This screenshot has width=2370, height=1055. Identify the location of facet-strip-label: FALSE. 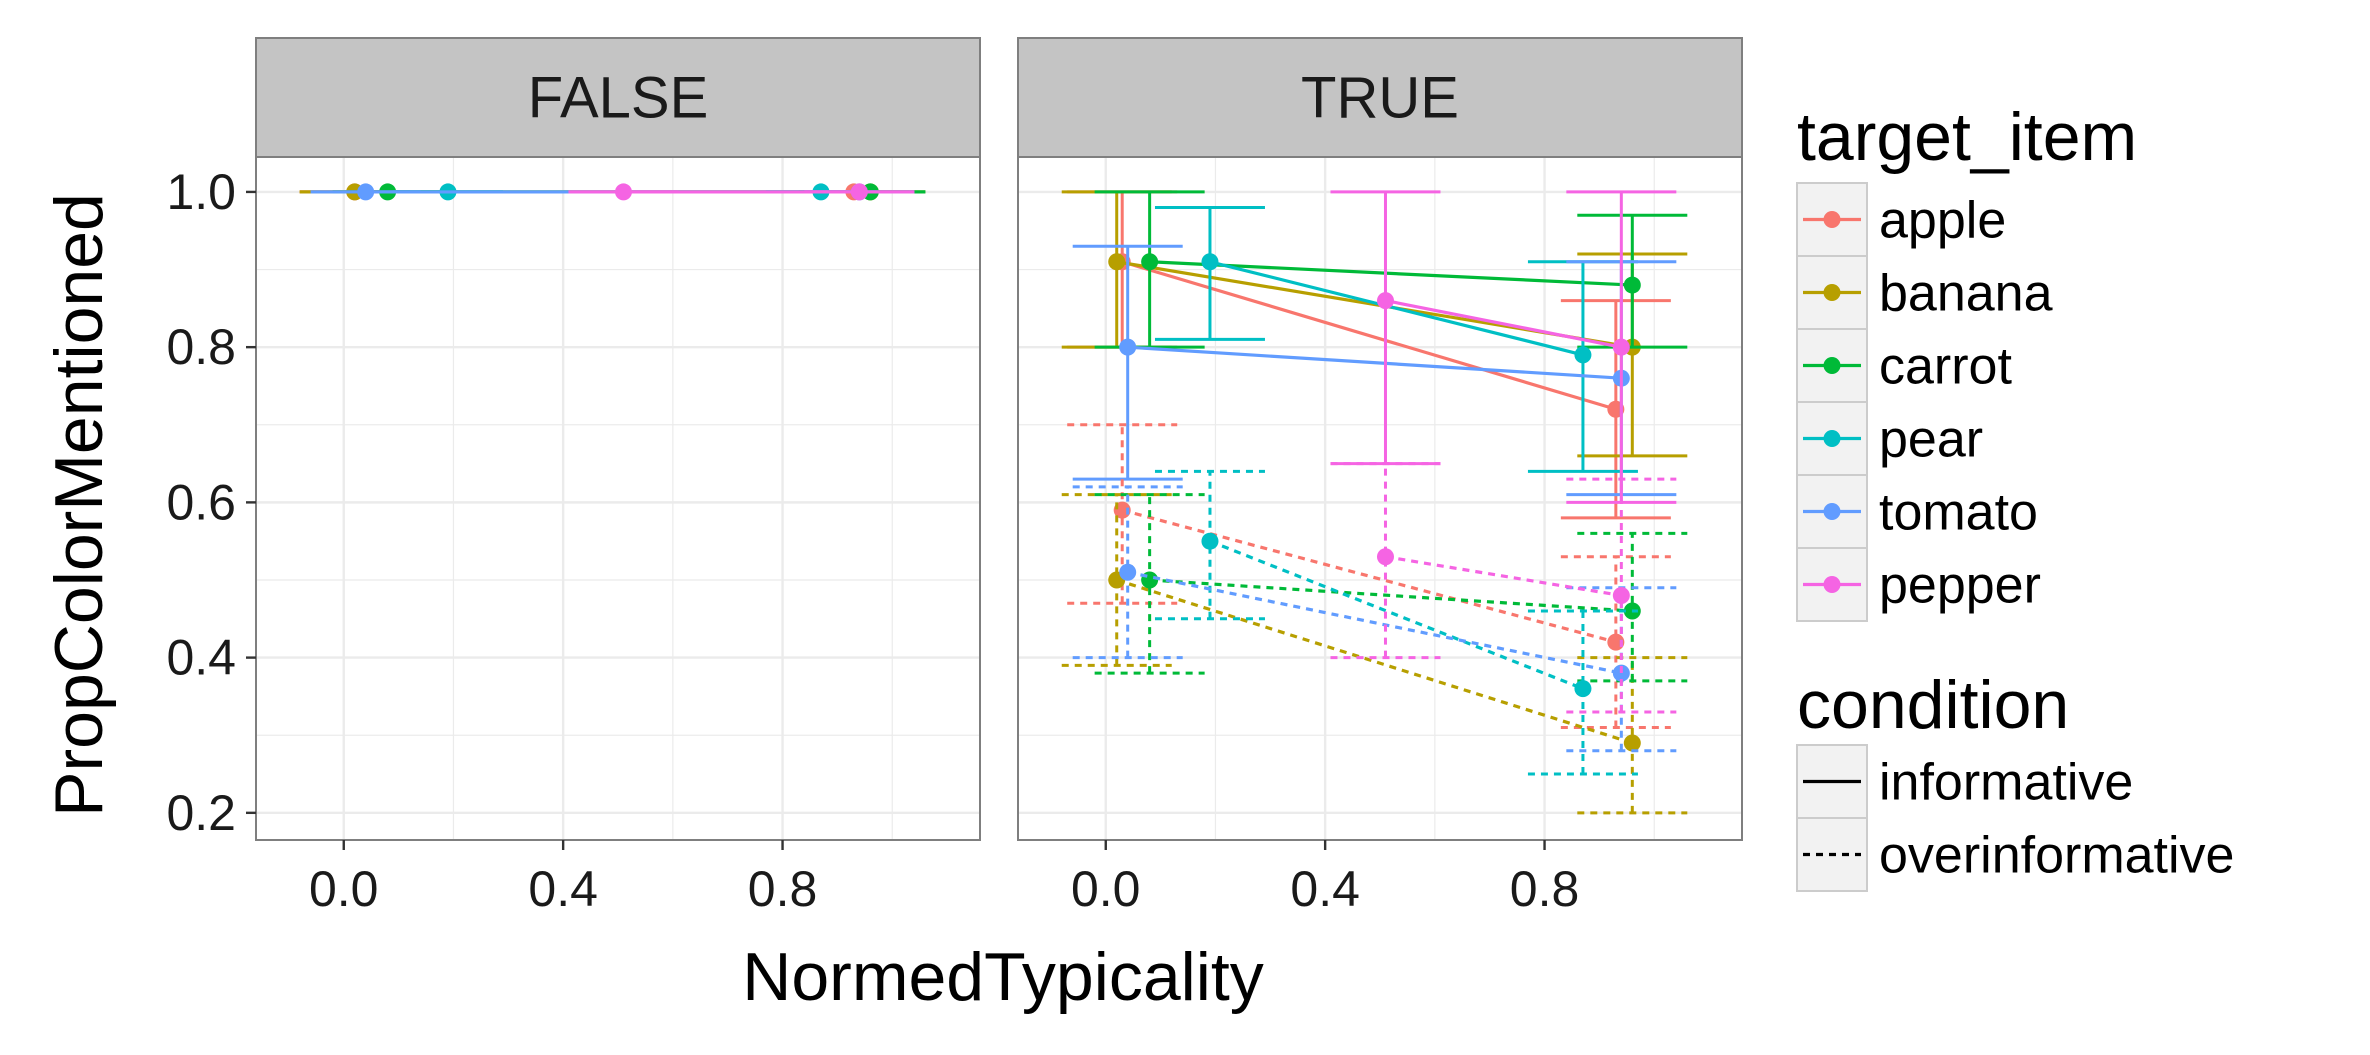
(618, 98).